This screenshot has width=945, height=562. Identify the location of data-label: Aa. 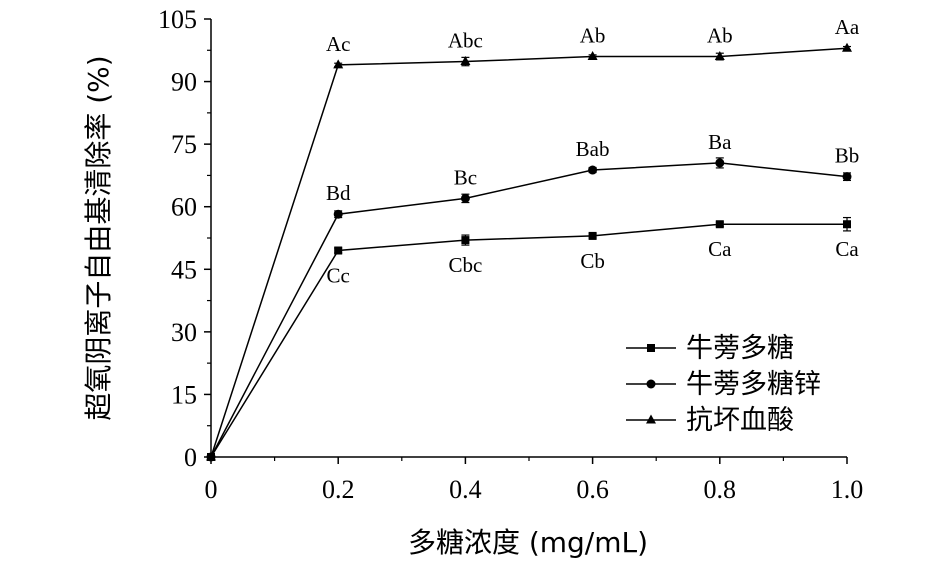
(847, 27).